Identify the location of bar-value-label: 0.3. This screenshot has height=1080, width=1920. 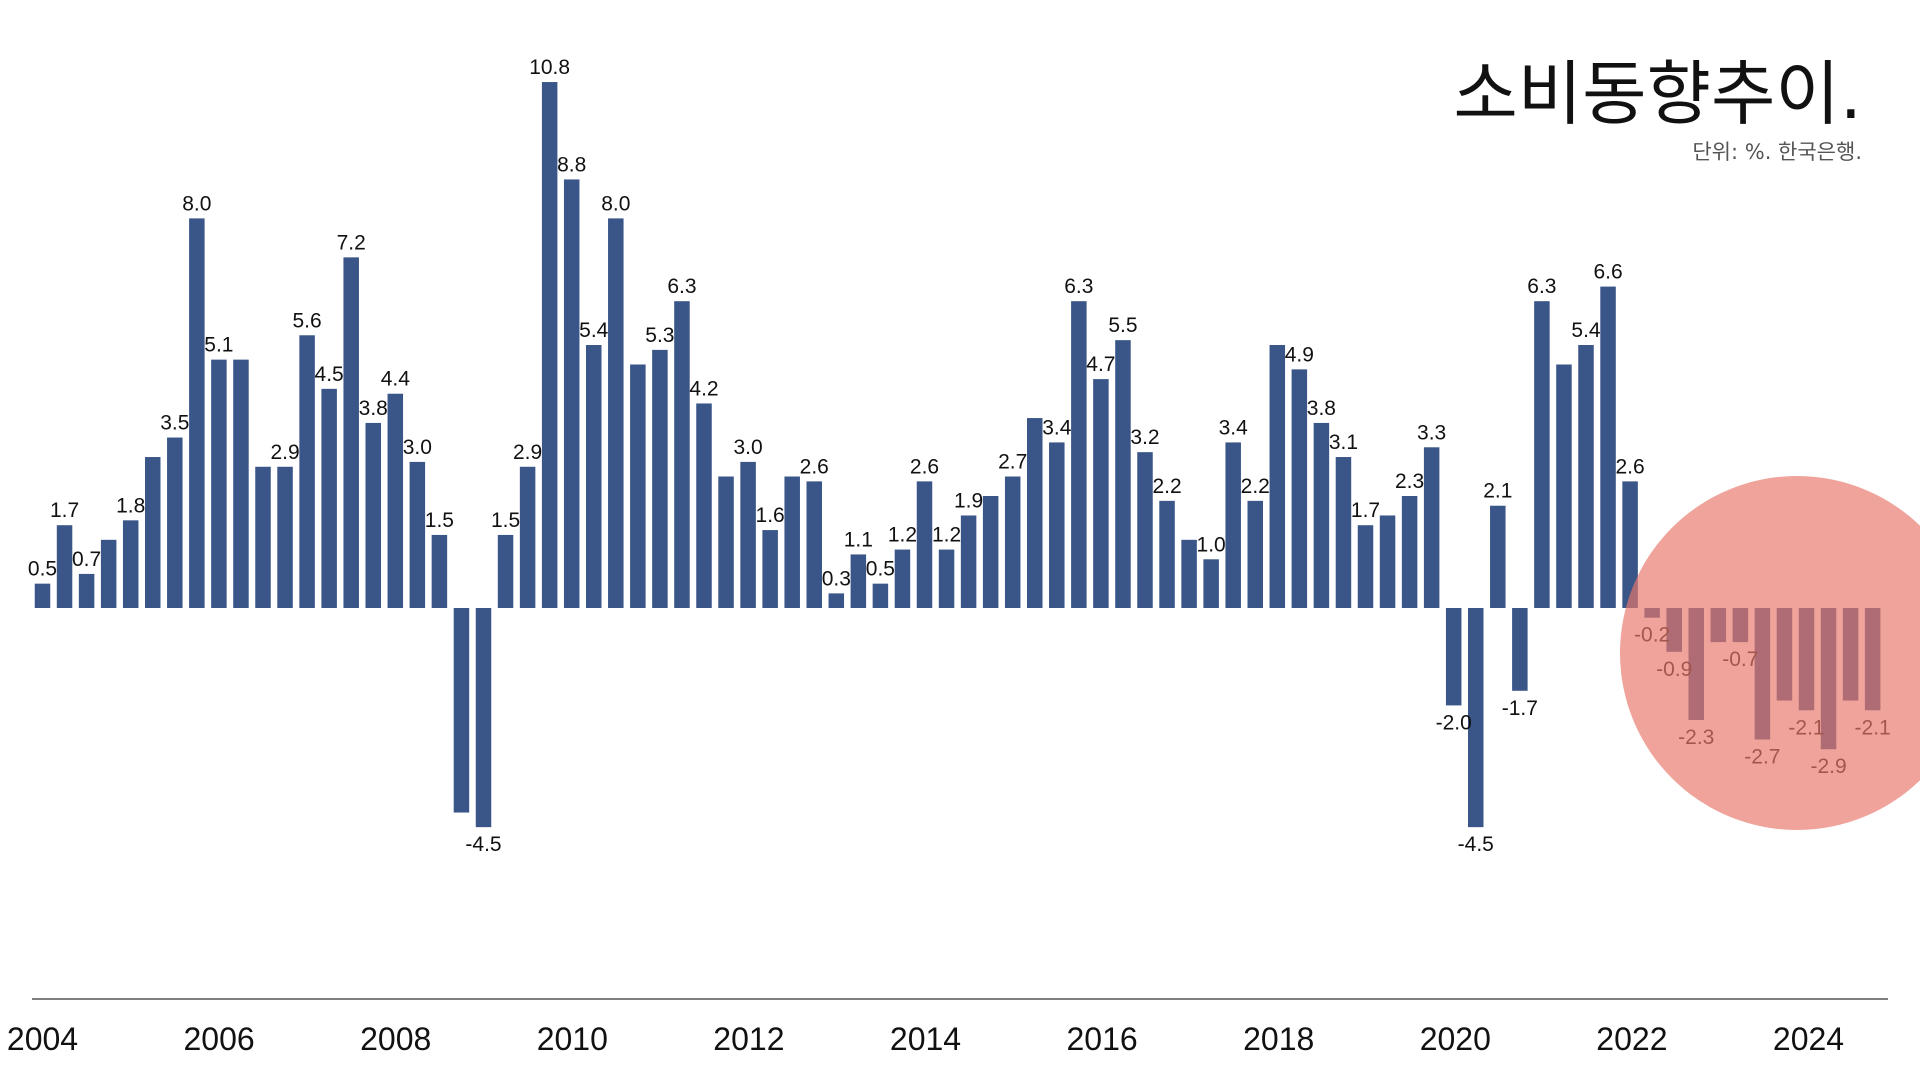
(836, 578).